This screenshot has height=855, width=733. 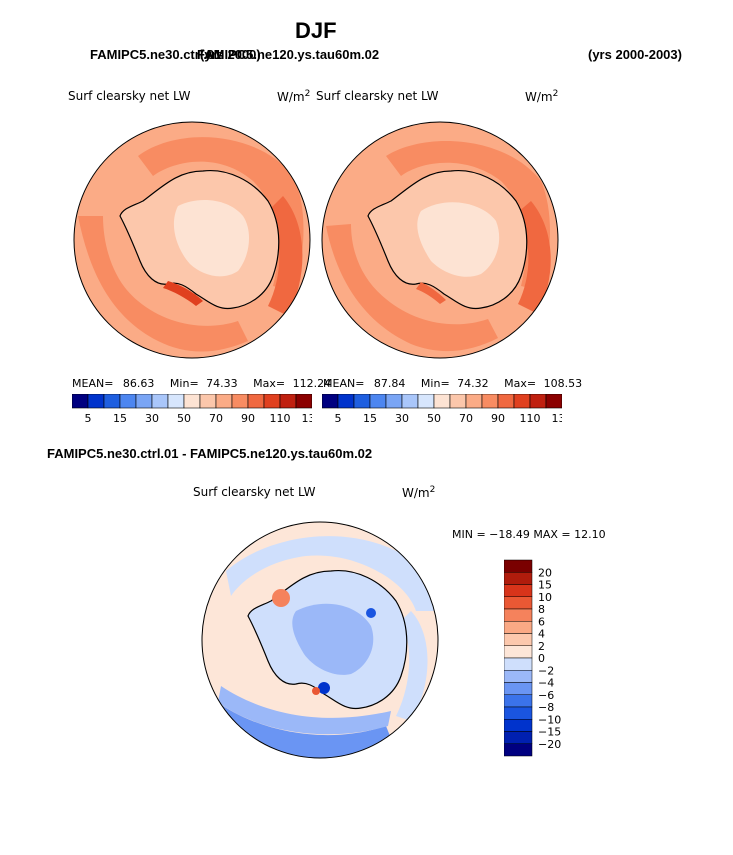 I want to click on diff-minmax: MIN = −18.49 MAX = 12.10, so click(x=529, y=534).